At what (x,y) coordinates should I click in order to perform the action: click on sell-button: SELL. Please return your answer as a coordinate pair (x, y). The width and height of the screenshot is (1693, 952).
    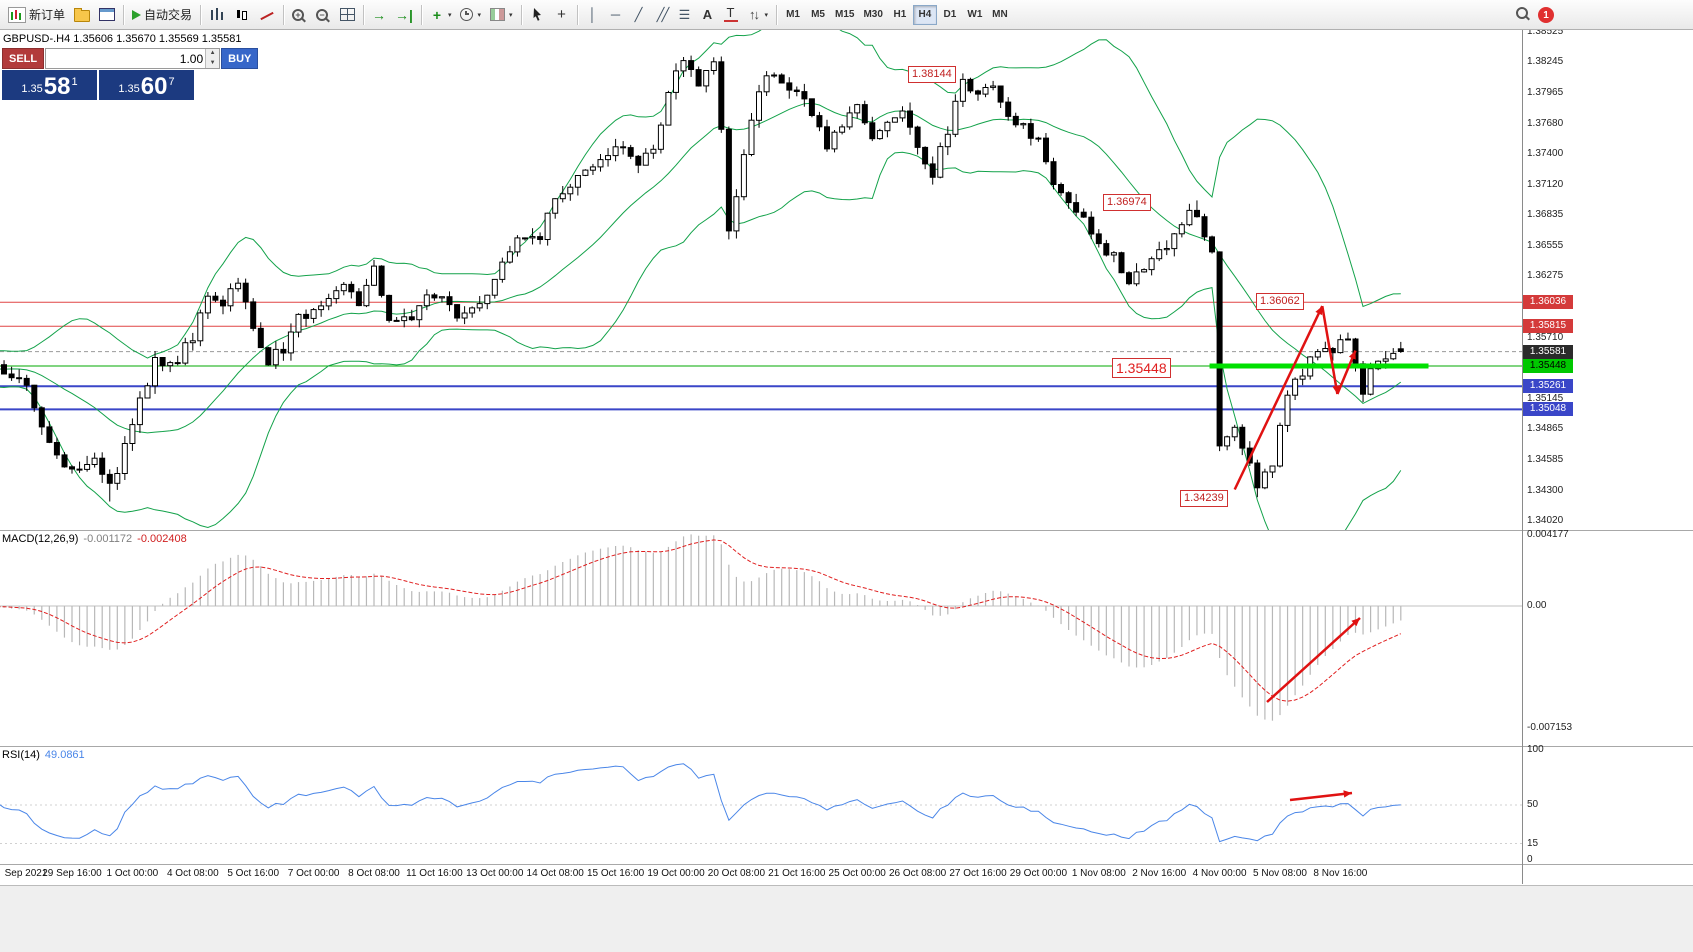
    Looking at the image, I should click on (23, 58).